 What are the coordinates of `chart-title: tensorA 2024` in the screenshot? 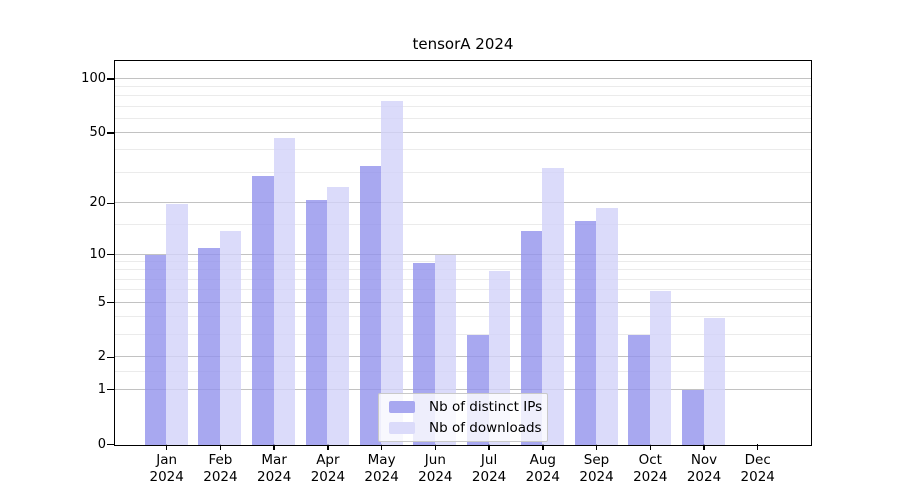 It's located at (463, 44).